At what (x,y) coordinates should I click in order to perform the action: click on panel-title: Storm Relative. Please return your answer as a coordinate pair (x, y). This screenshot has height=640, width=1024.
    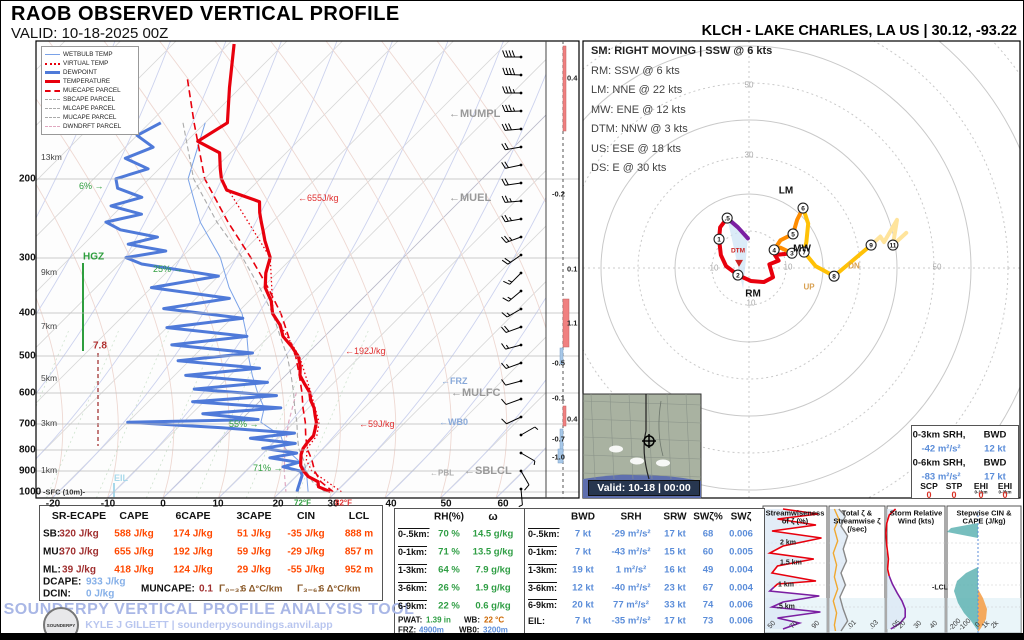
    Looking at the image, I should click on (916, 513).